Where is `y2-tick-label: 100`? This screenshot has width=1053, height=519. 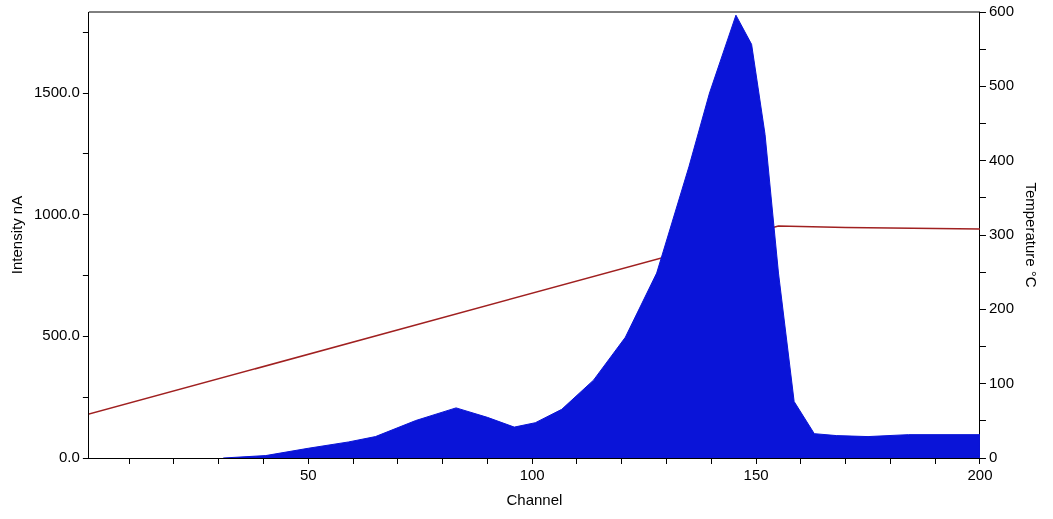
y2-tick-label: 100 is located at coordinates (1001, 382).